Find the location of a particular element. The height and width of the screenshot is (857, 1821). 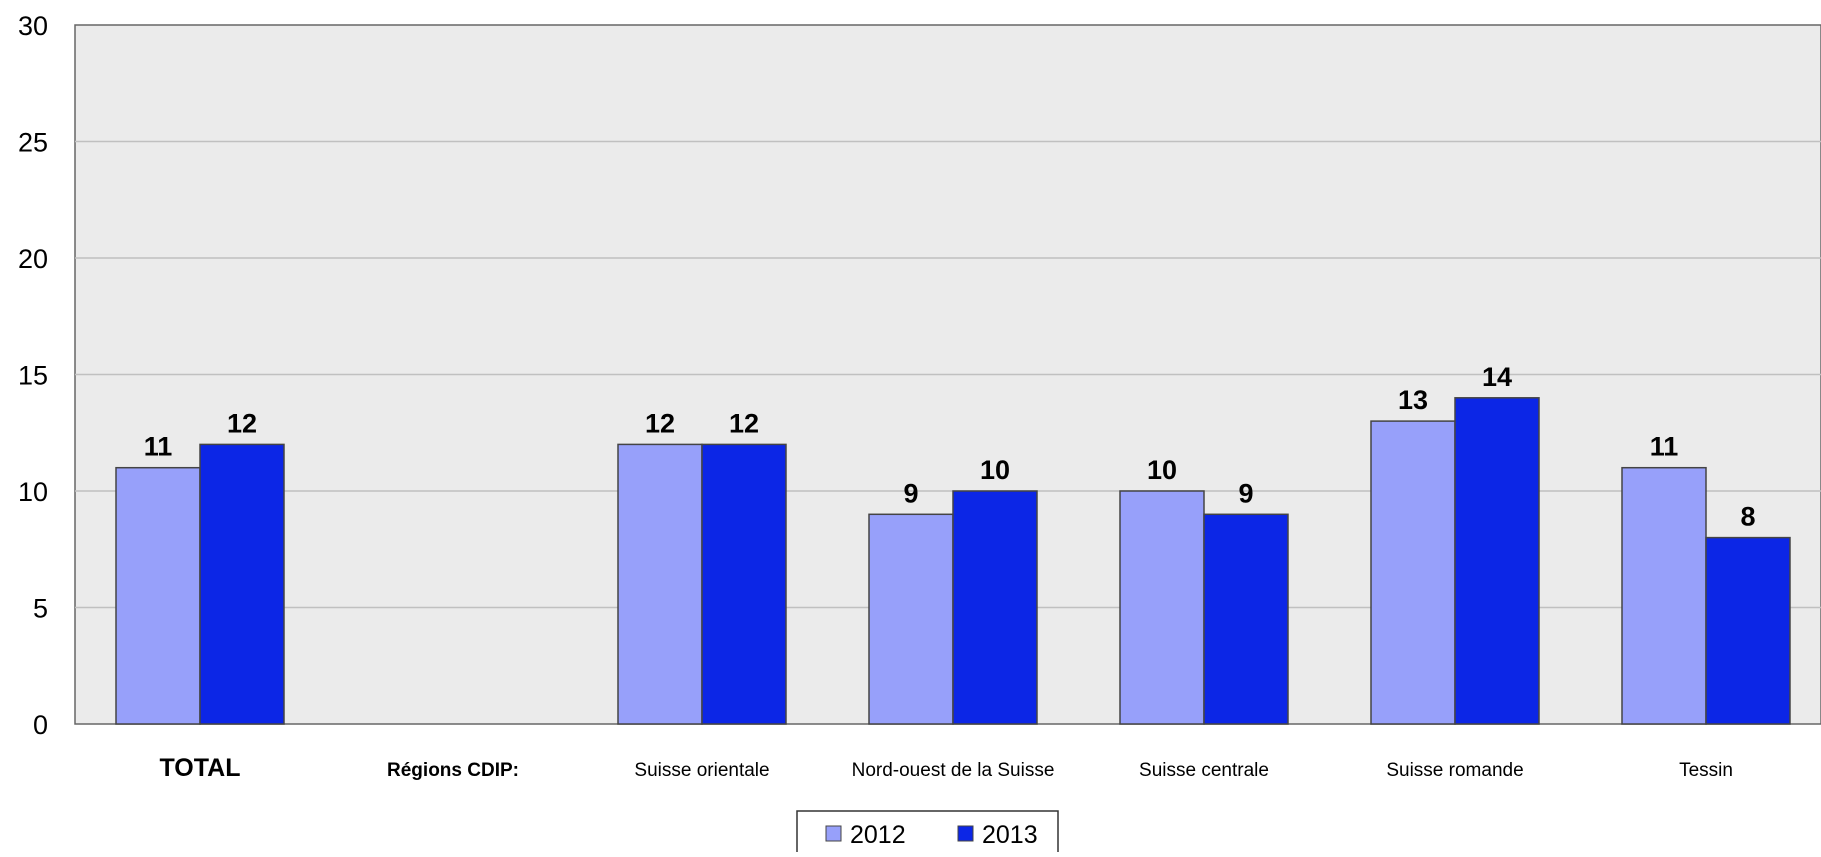

category-label: Suisse romande is located at coordinates (1454, 770).